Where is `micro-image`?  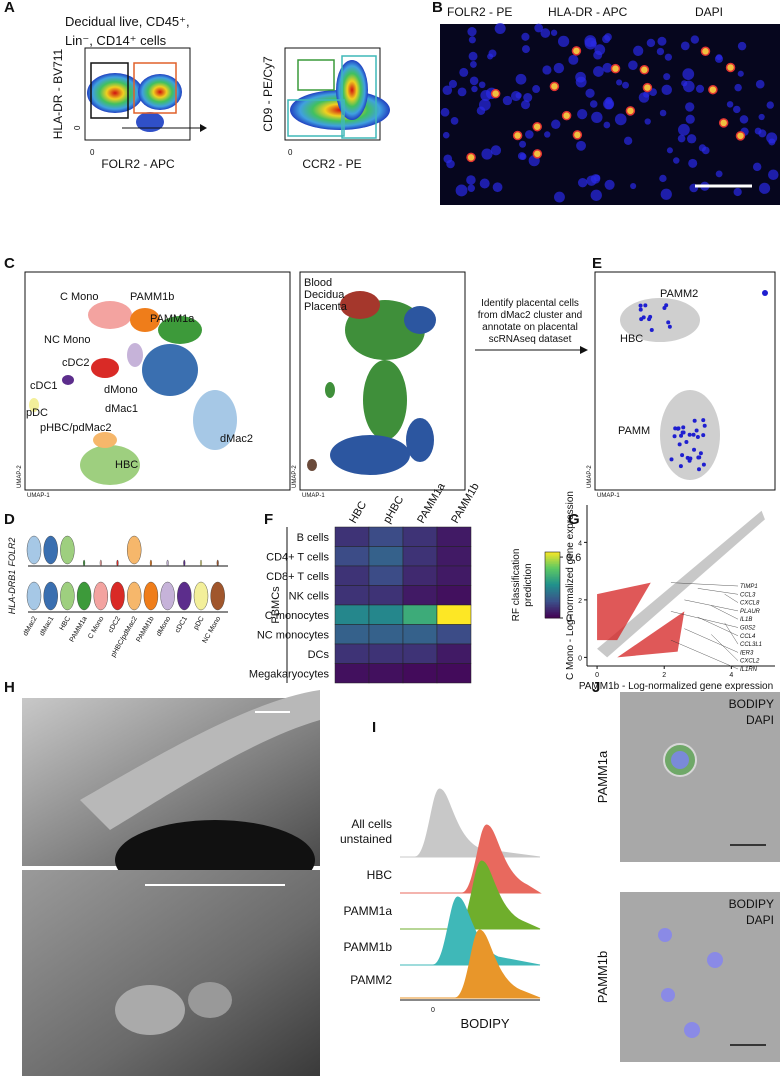 micro-image is located at coordinates (700, 777).